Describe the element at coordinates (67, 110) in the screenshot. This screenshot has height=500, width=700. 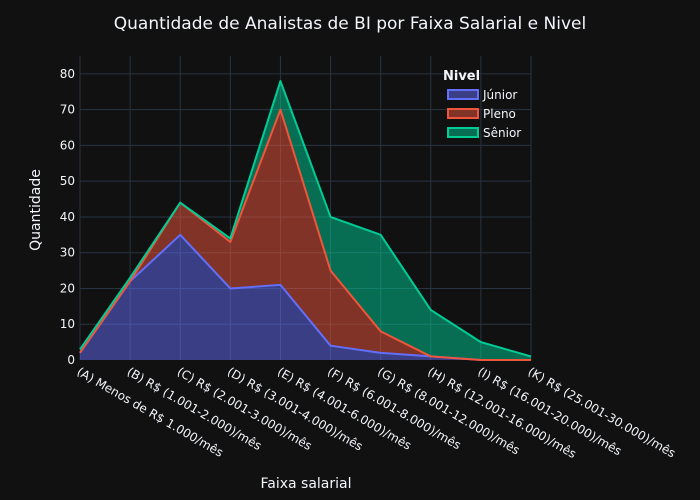
I see `y-tick-label: 70` at that location.